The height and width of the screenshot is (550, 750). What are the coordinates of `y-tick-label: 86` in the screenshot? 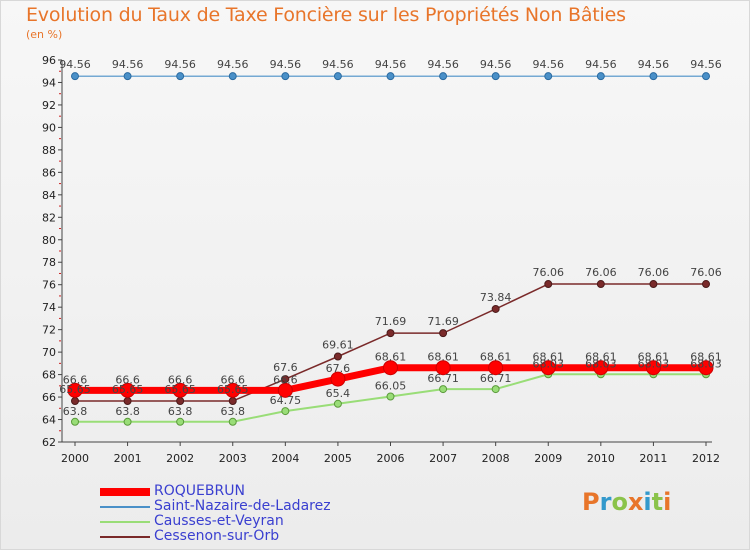 It's located at (49, 172).